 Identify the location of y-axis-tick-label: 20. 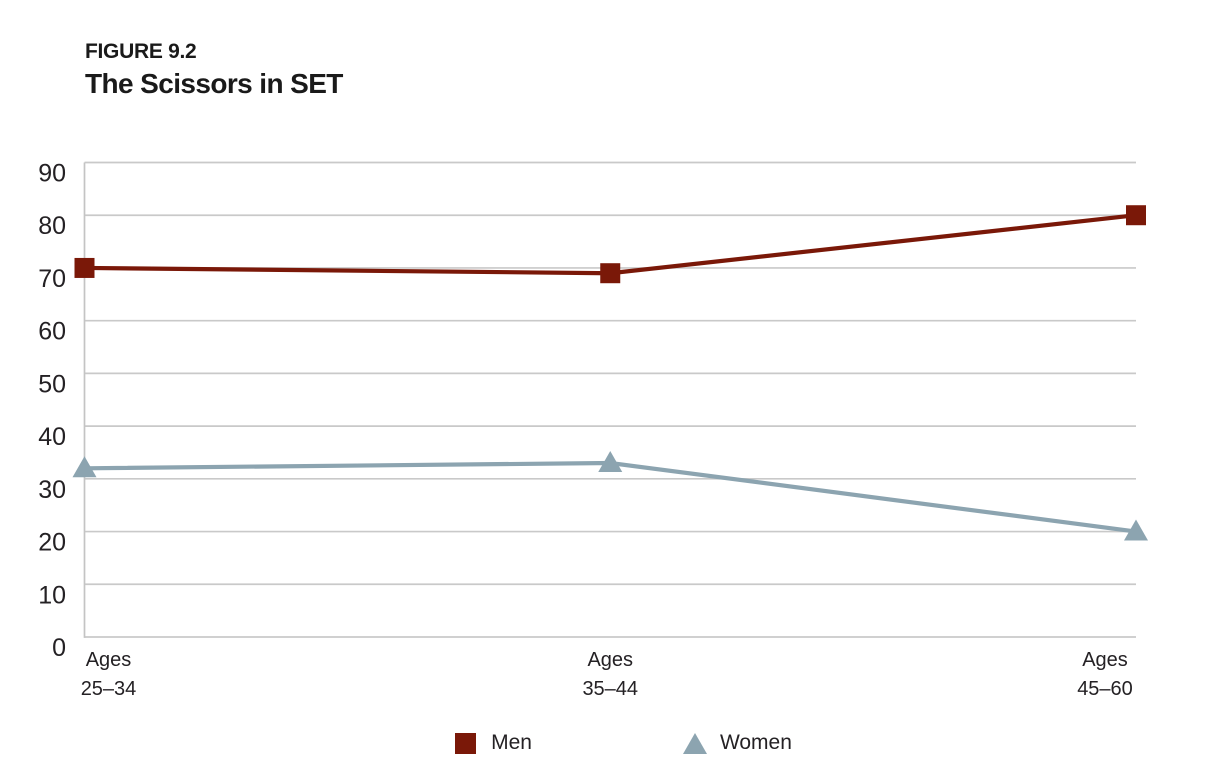
(52, 543).